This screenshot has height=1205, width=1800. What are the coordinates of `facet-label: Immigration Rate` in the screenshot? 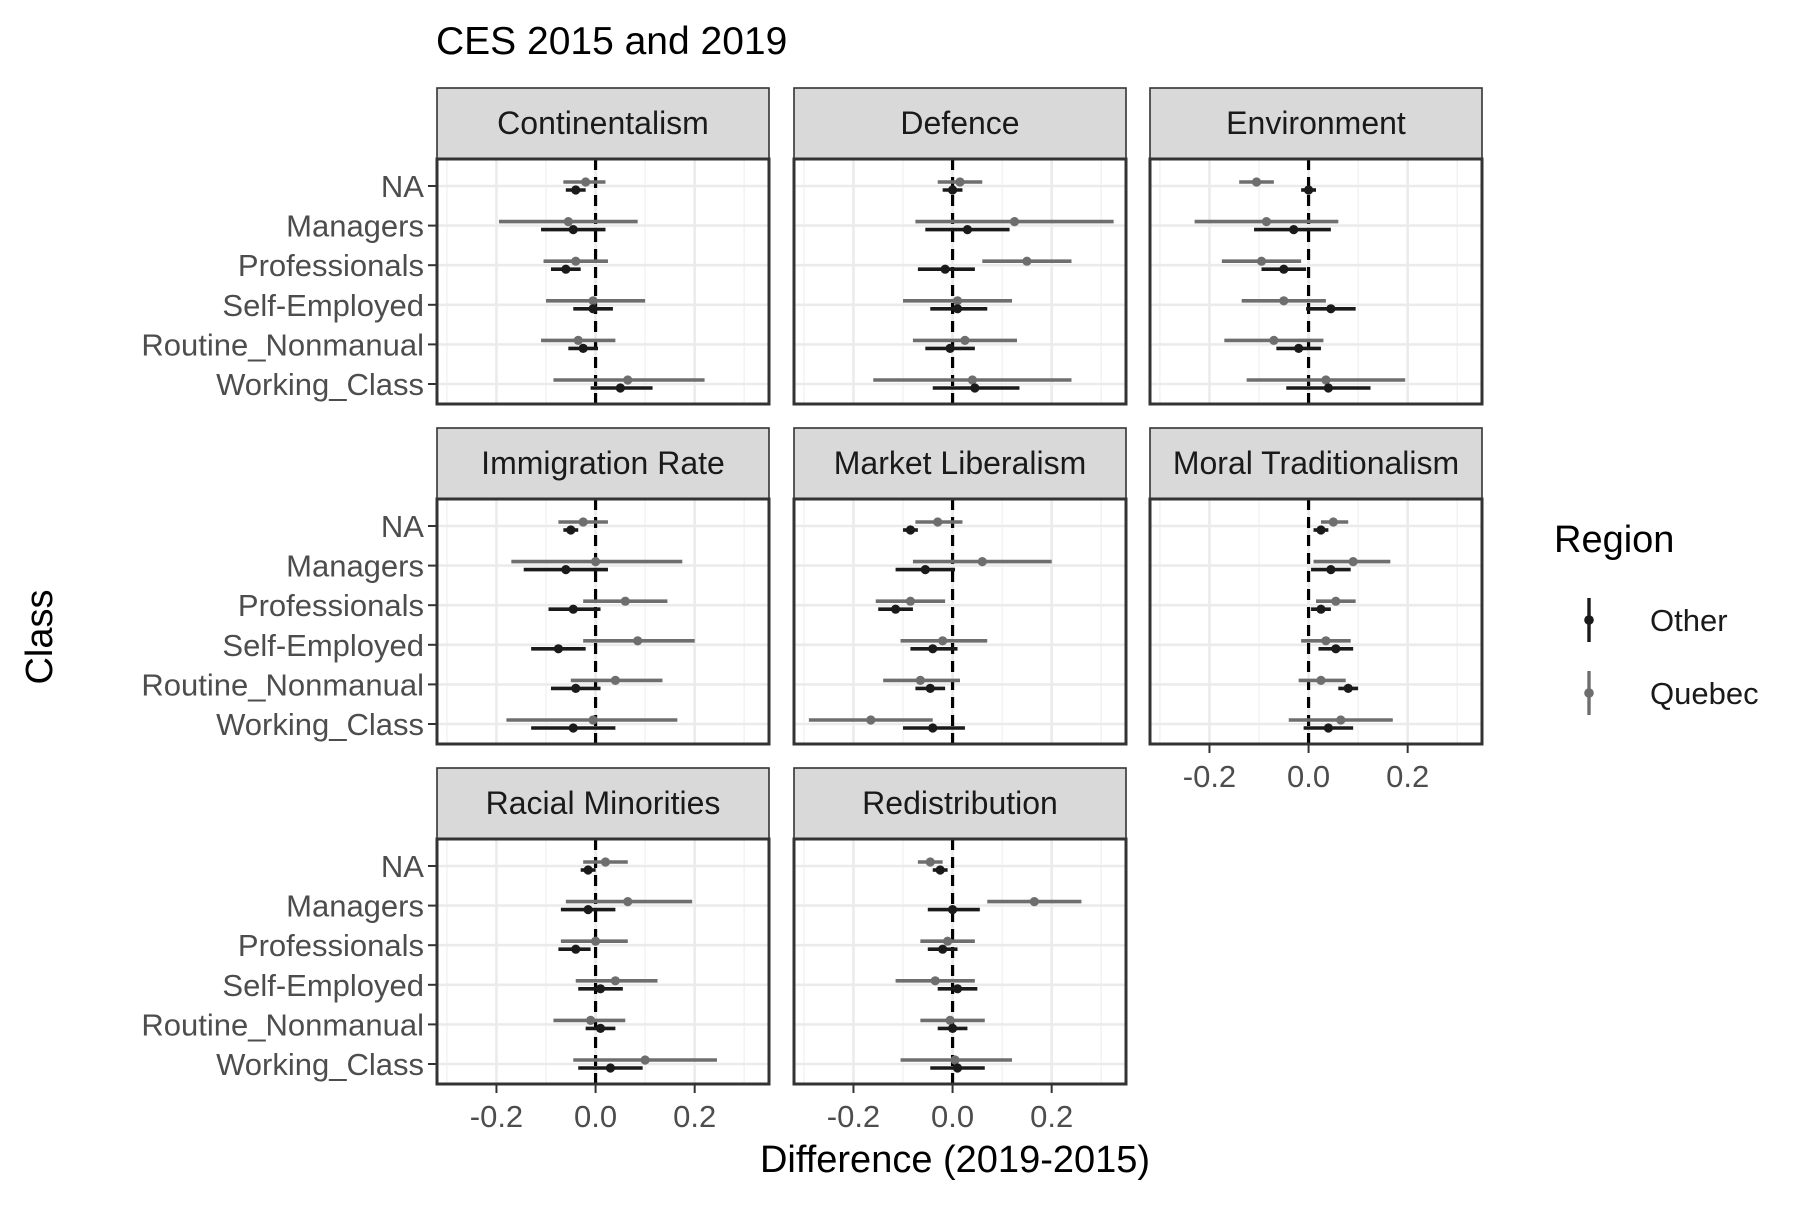 It's located at (603, 463).